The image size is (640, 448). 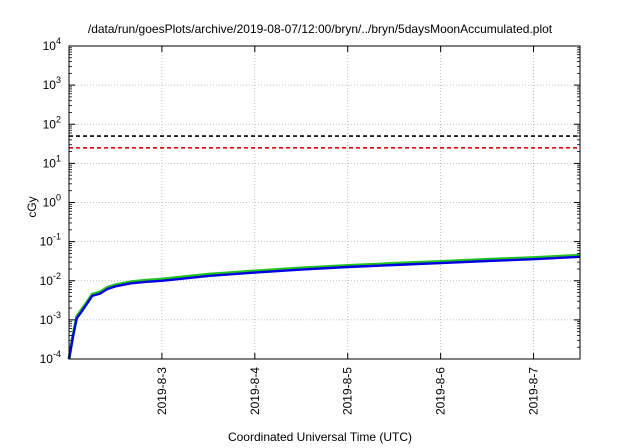 I want to click on x-tick-label: 2019-8-4, so click(x=255, y=391).